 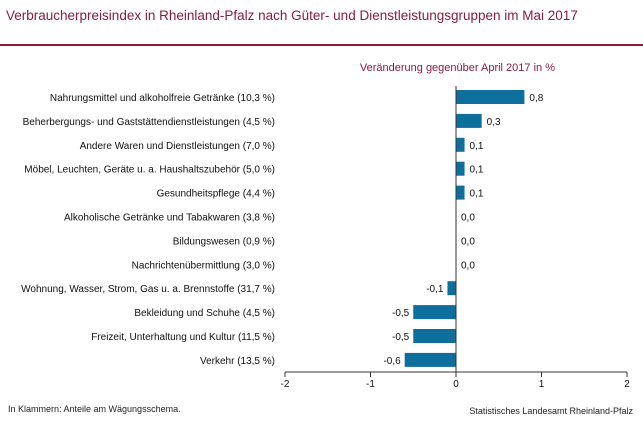 I want to click on category-label: Verkehr (13,5 %), so click(x=237, y=361).